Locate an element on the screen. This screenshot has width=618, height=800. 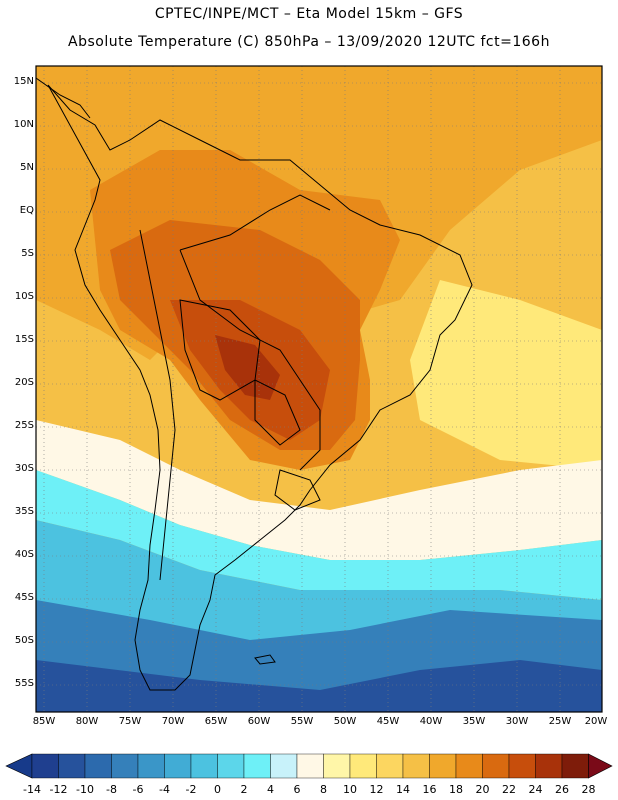
colorbar-label: 14 is located at coordinates (403, 789).